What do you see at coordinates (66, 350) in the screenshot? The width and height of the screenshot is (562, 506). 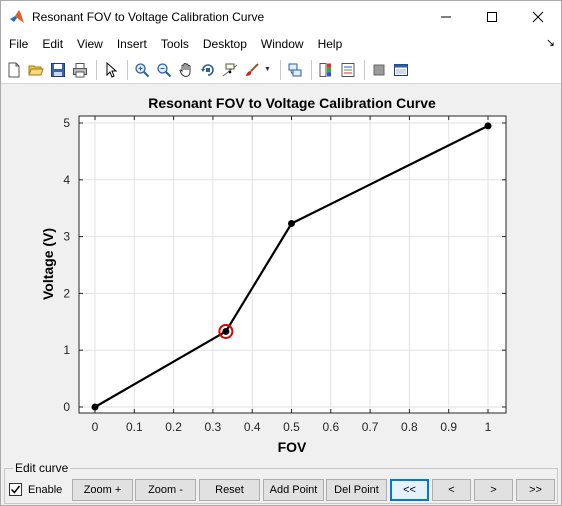 I see `y-tick-label: 1` at bounding box center [66, 350].